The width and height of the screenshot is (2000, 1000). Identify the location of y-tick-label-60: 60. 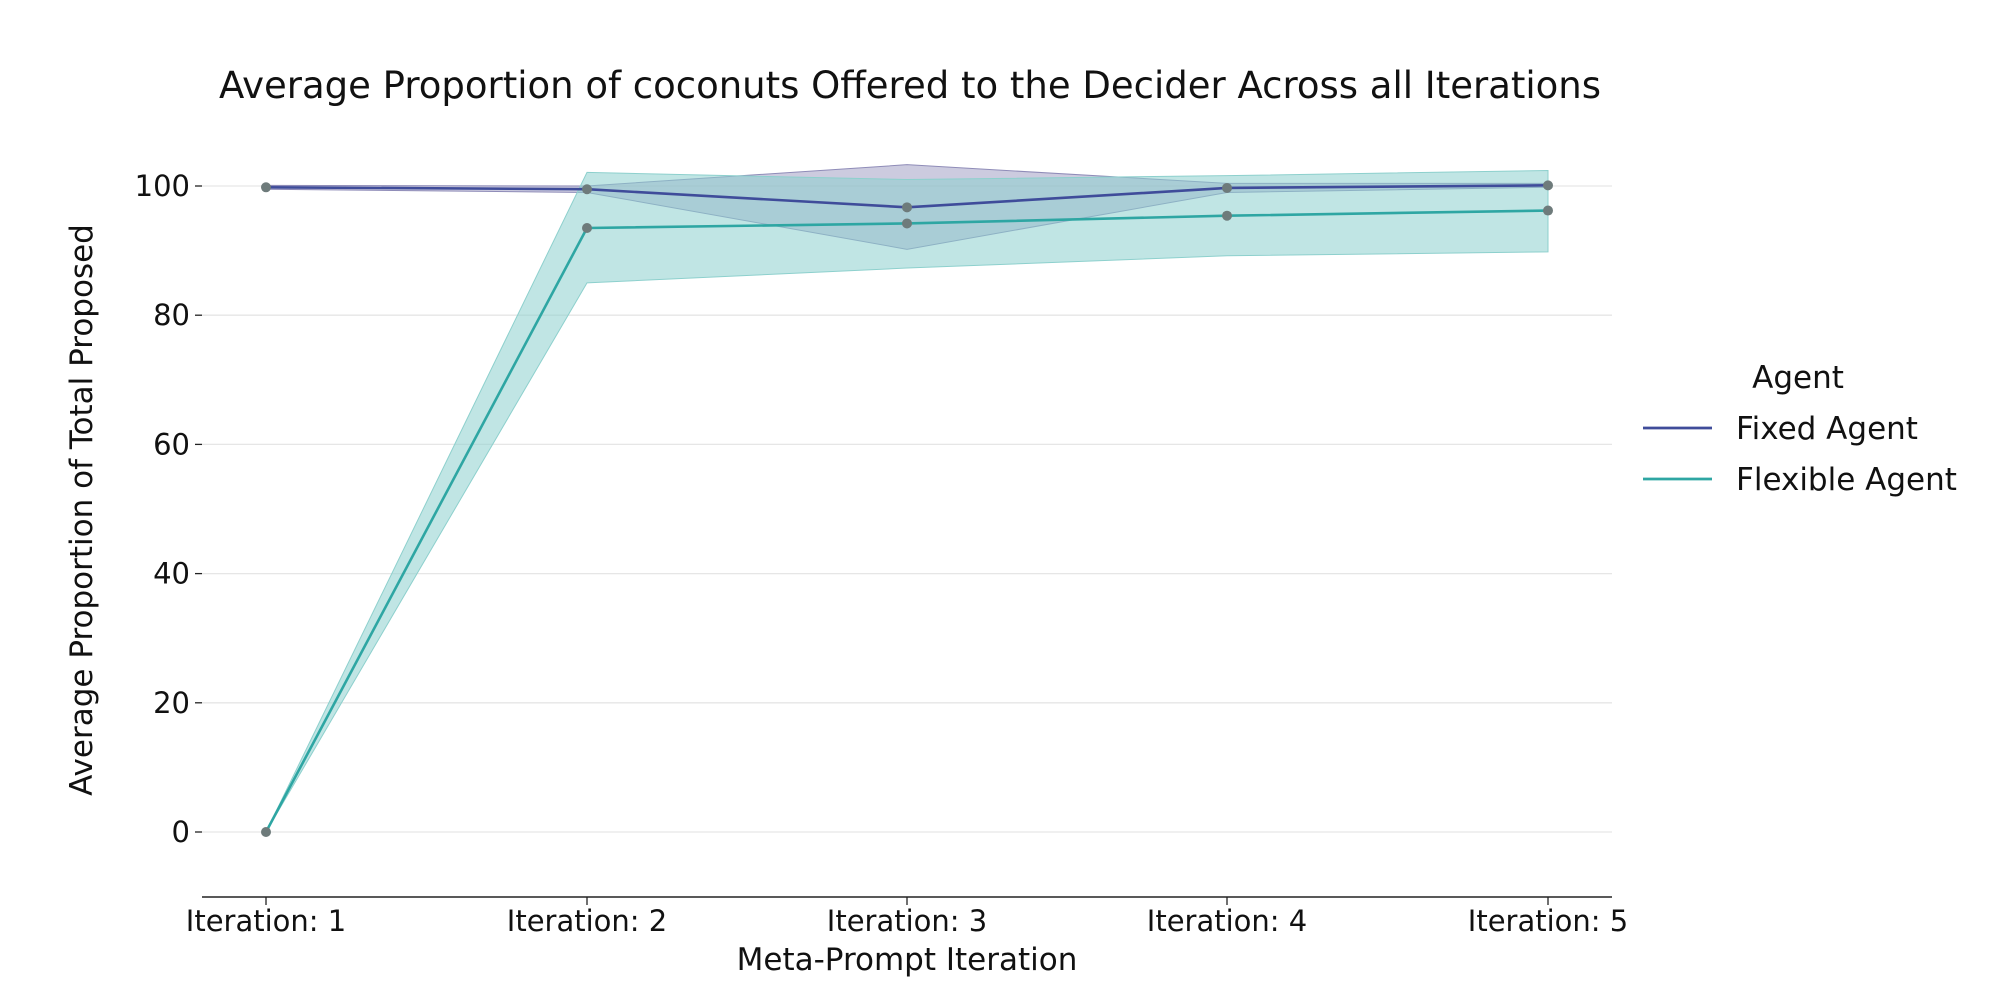
(171, 444).